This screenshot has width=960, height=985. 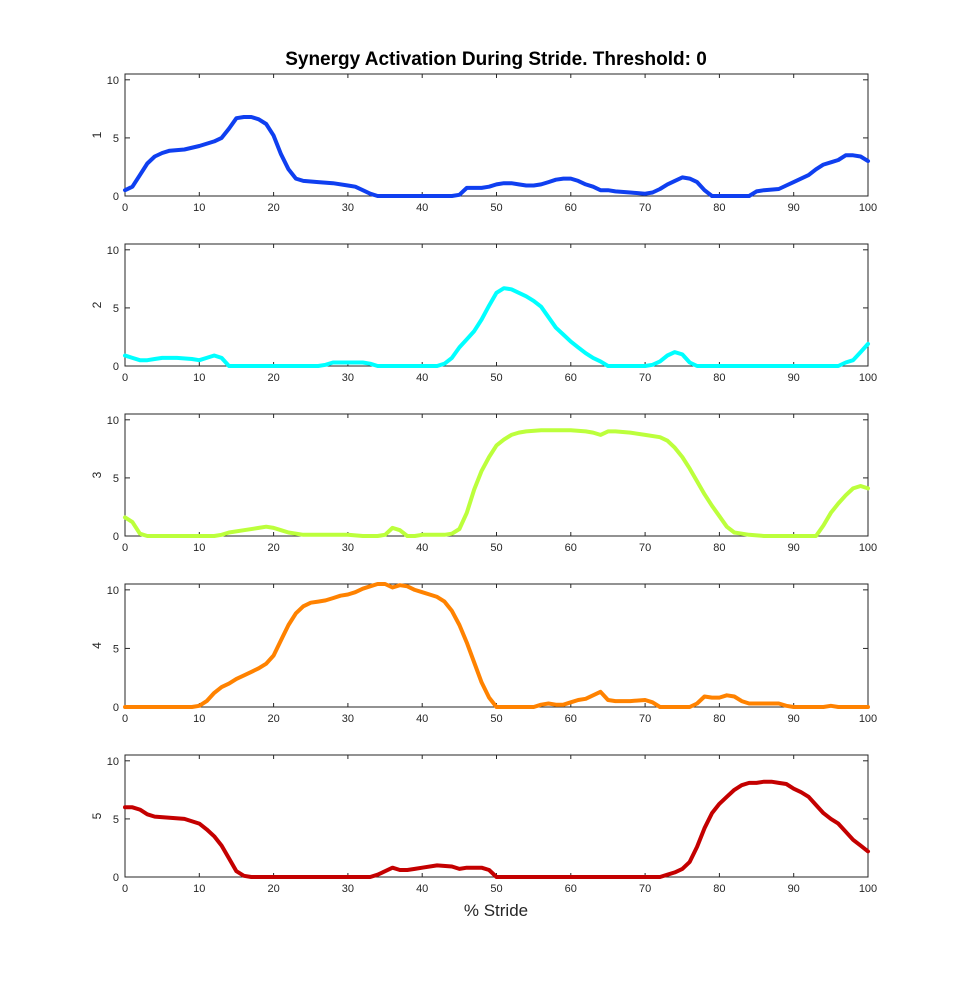 What do you see at coordinates (113, 251) in the screenshot?
I see `subplot-2-ytick-label-10: 10` at bounding box center [113, 251].